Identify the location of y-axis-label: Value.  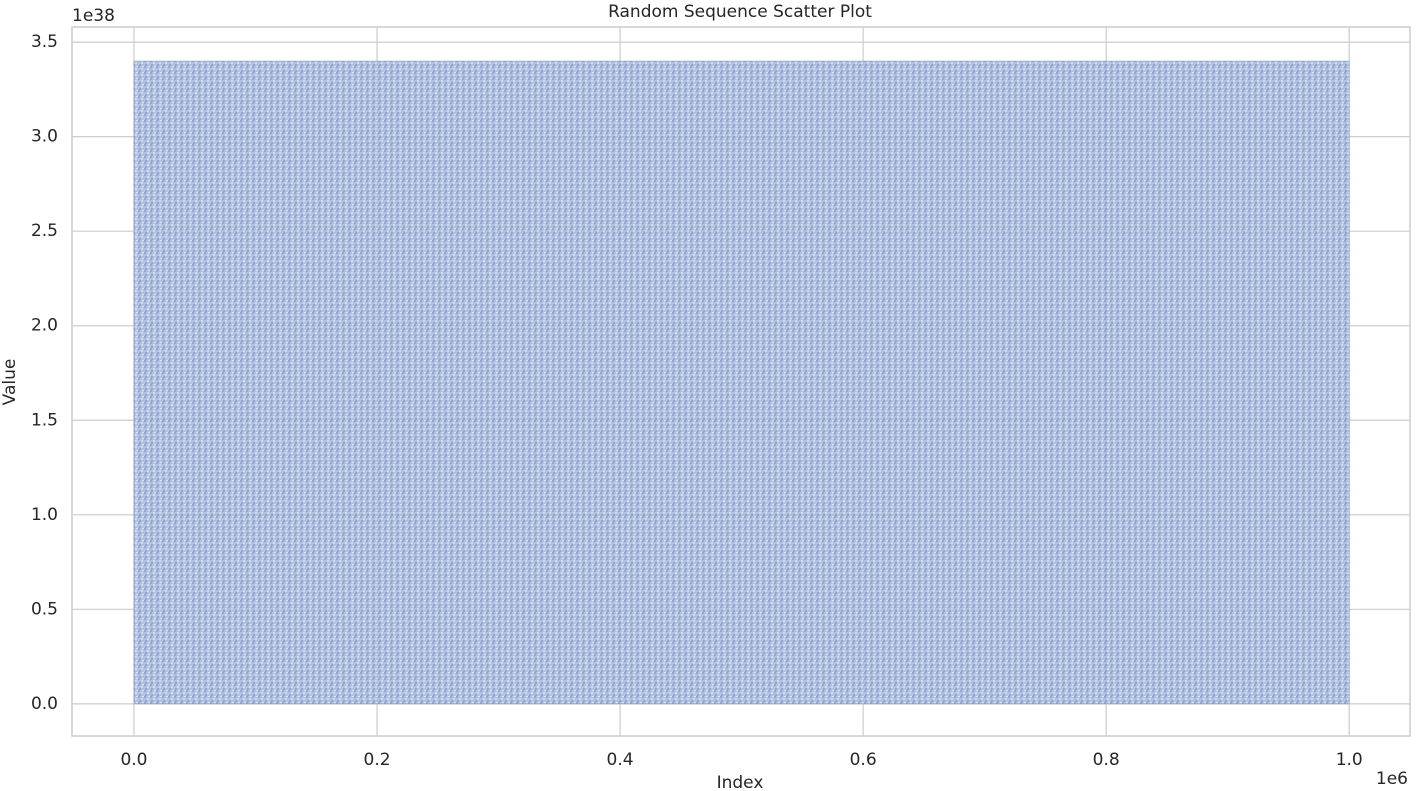
(10, 382).